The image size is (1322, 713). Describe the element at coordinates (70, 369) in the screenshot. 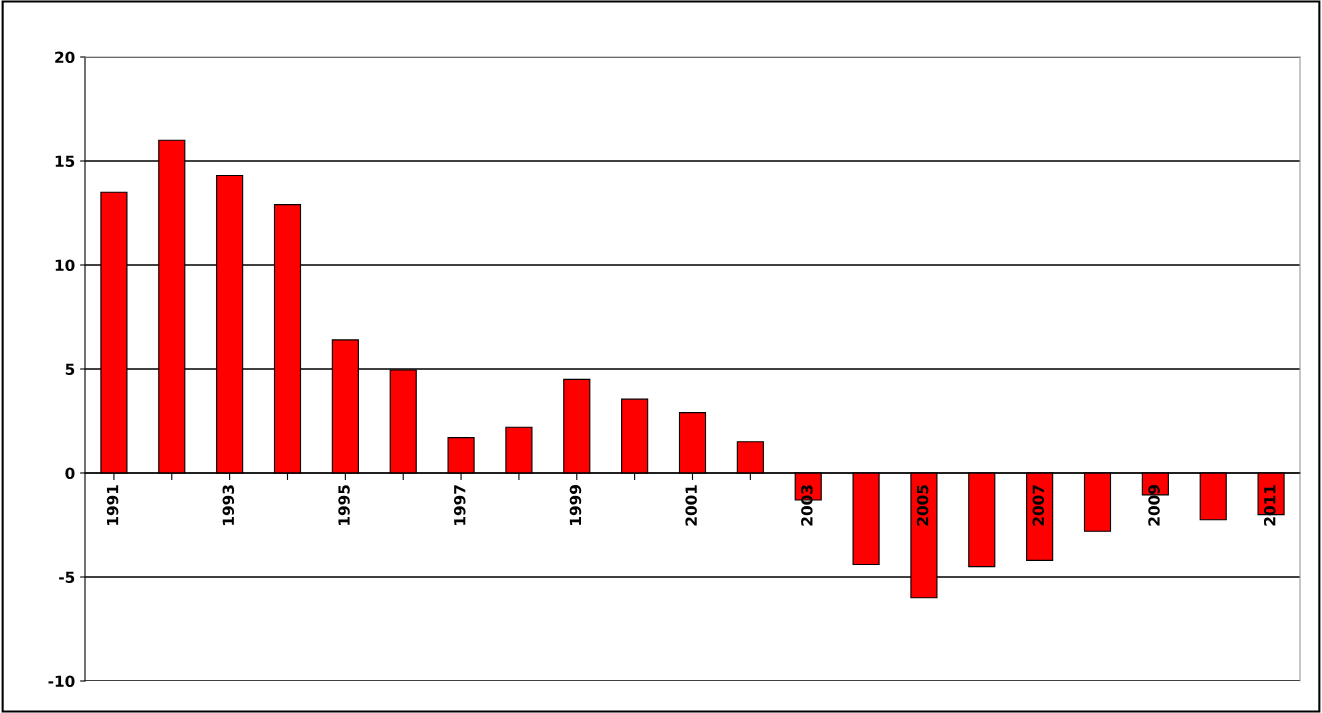

I see `y-tick-label: 5` at that location.